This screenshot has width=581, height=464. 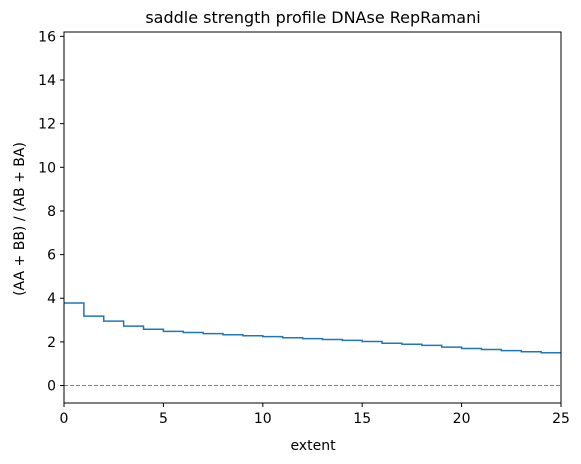 What do you see at coordinates (47, 168) in the screenshot?
I see `y-tick-label: 10` at bounding box center [47, 168].